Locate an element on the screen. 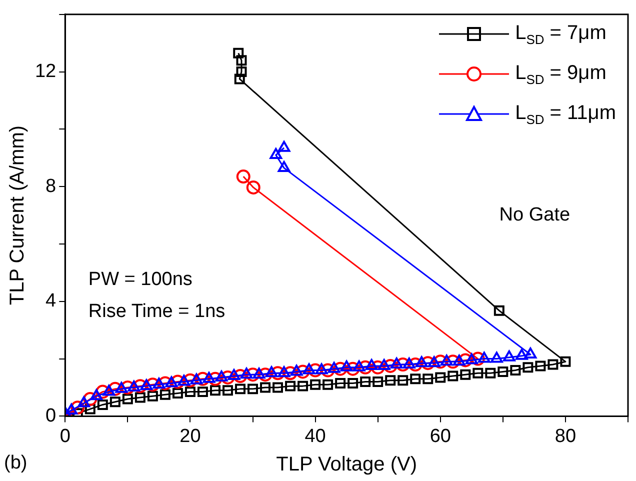 The height and width of the screenshot is (481, 636). x-axis-title: TLP Voltage (V) is located at coordinates (346, 465).